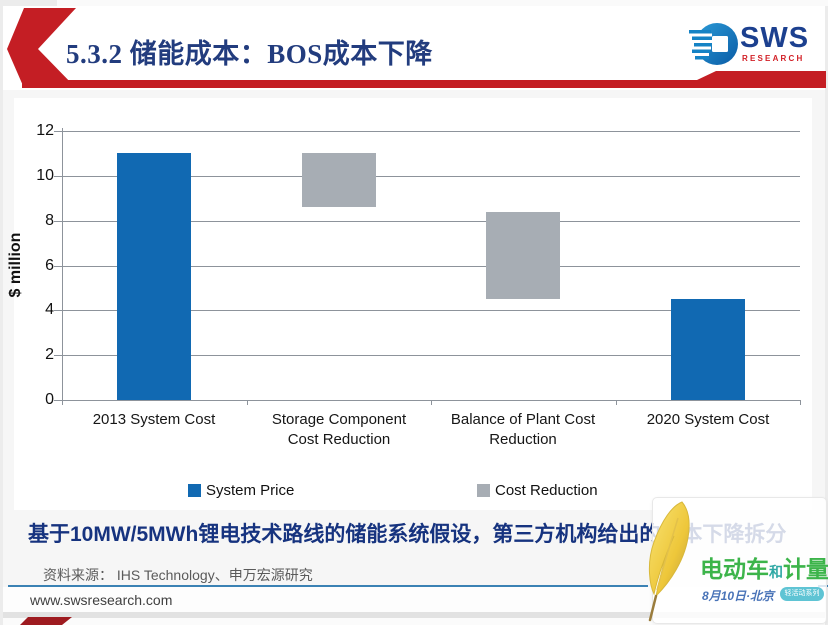 This screenshot has height=625, width=828. I want to click on y-tick-label: 6, so click(49, 265).